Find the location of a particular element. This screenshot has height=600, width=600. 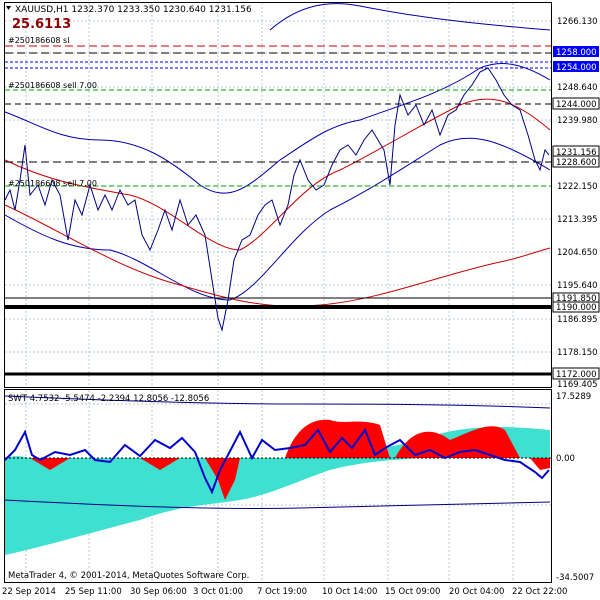

svg-text: 1258.000 is located at coordinates (576, 53).